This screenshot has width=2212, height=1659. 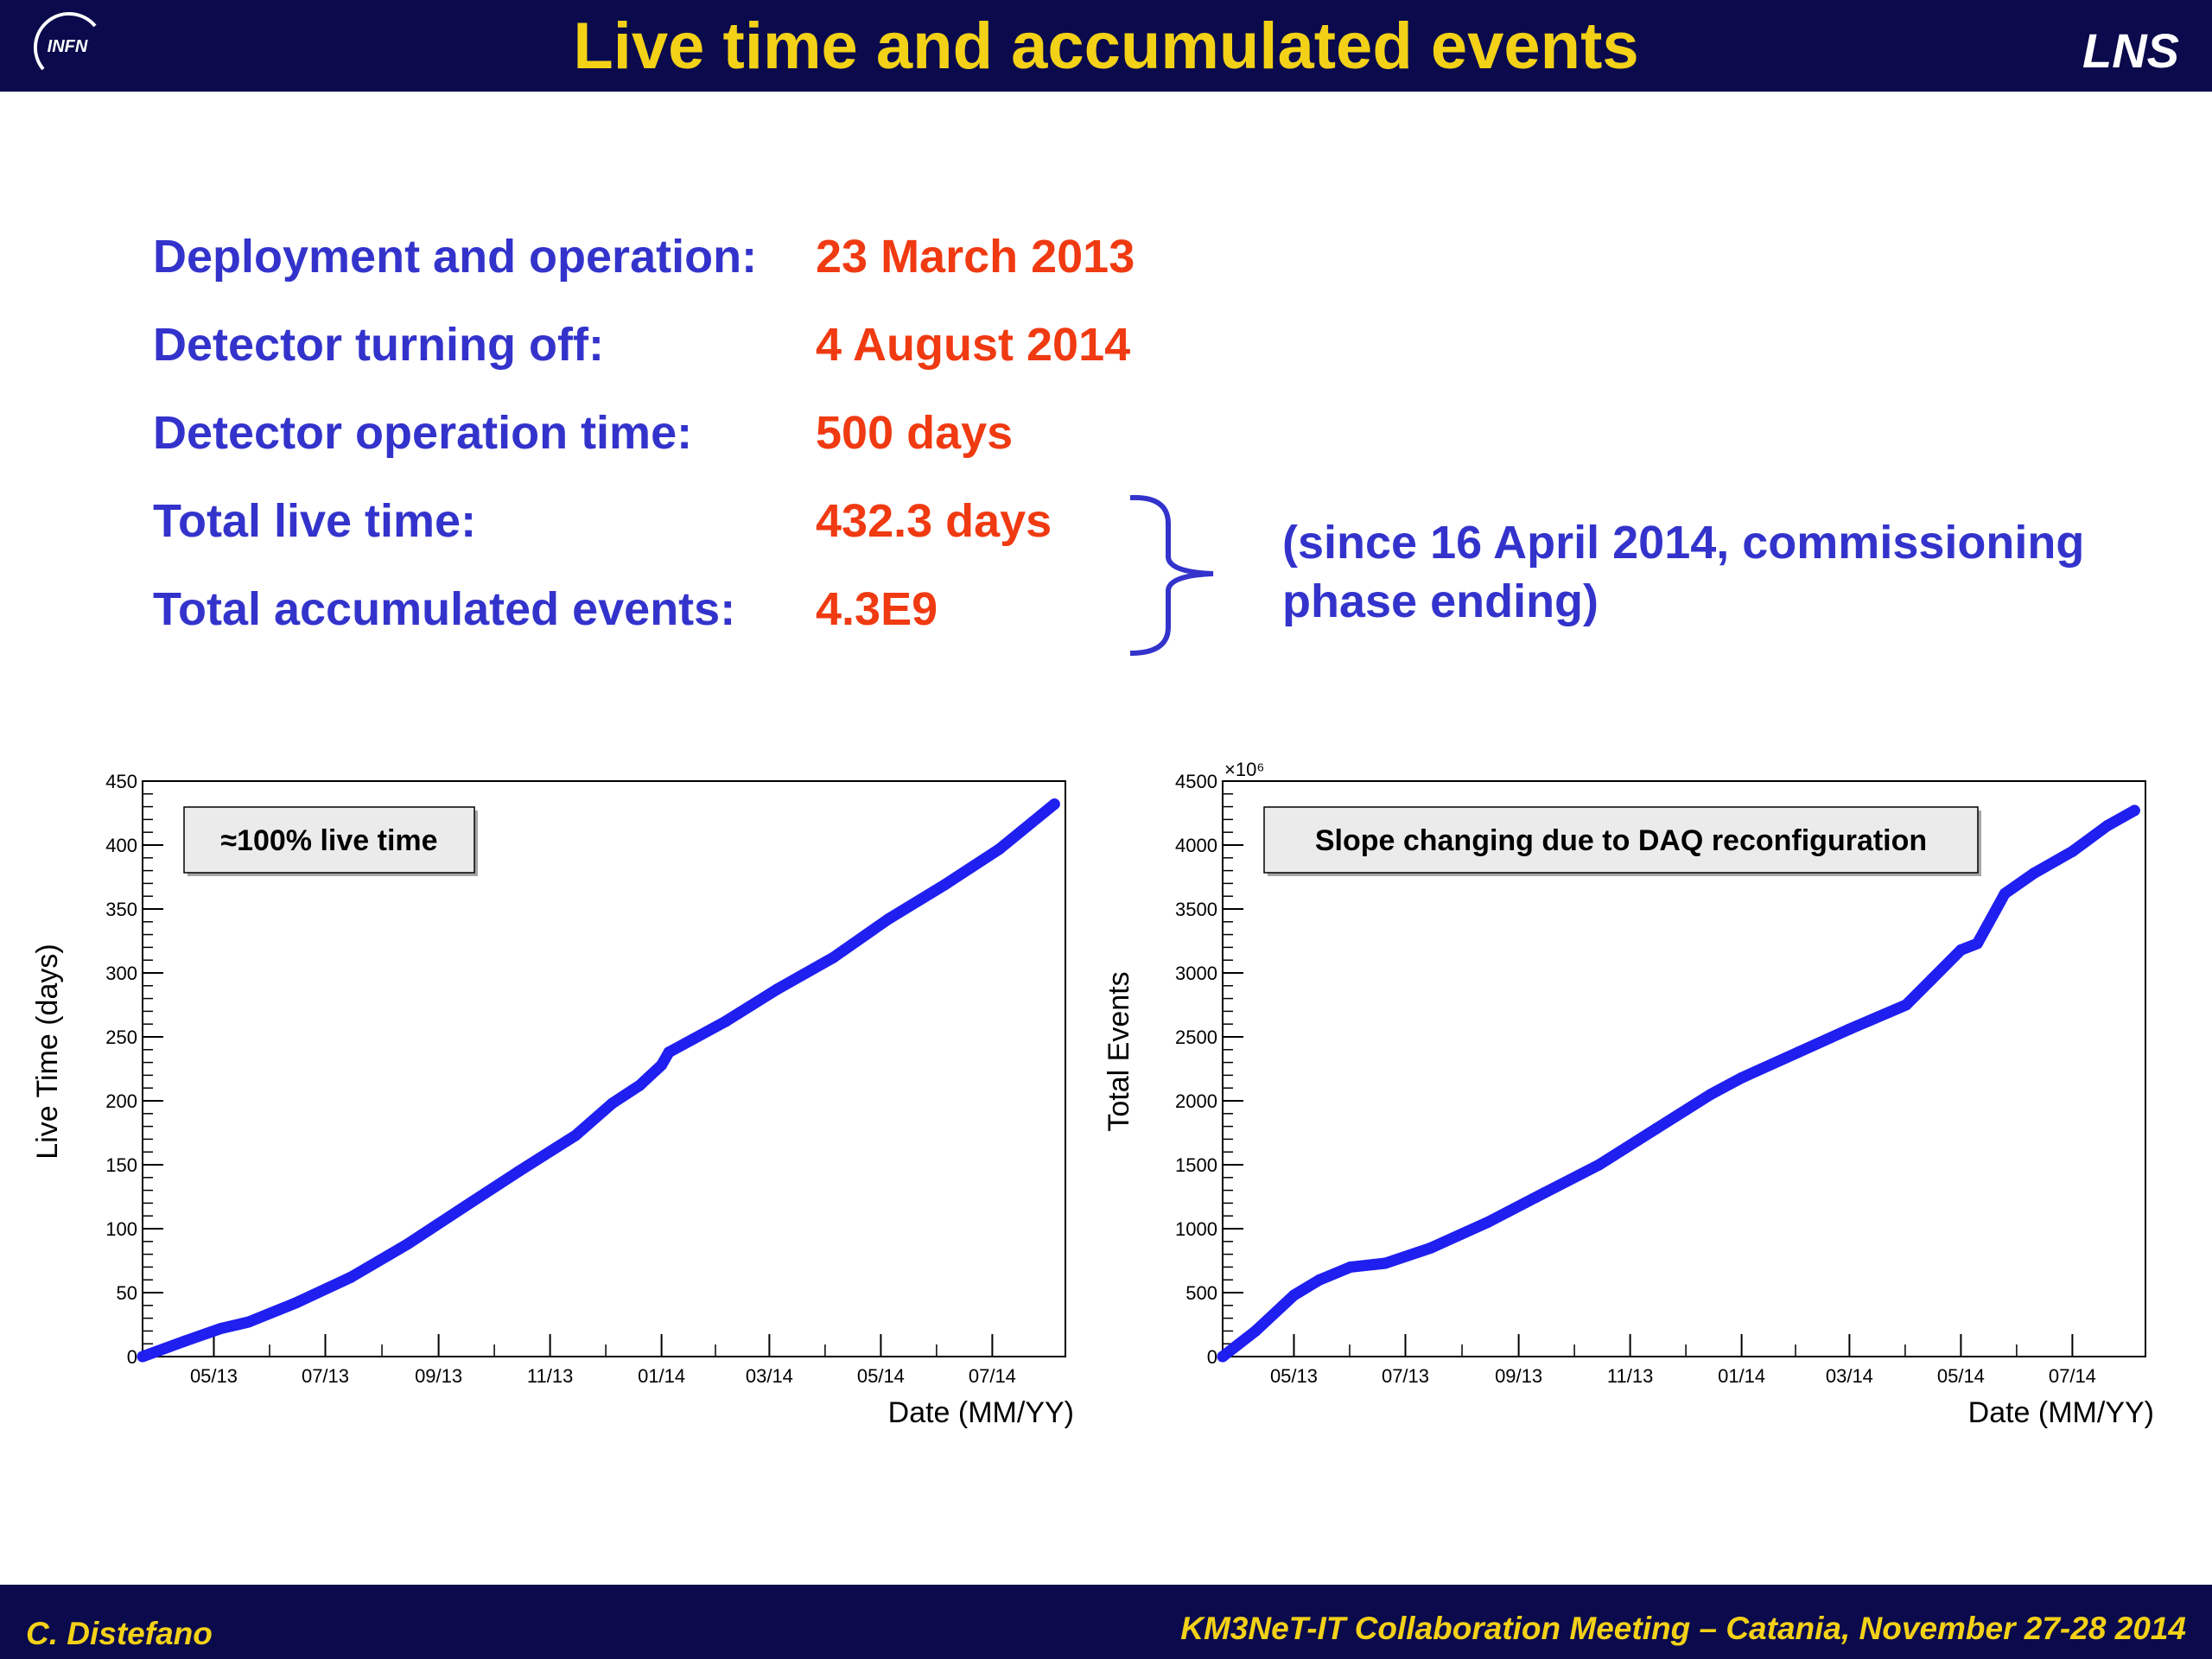 What do you see at coordinates (1201, 1293) in the screenshot?
I see `y-tick-label: 500` at bounding box center [1201, 1293].